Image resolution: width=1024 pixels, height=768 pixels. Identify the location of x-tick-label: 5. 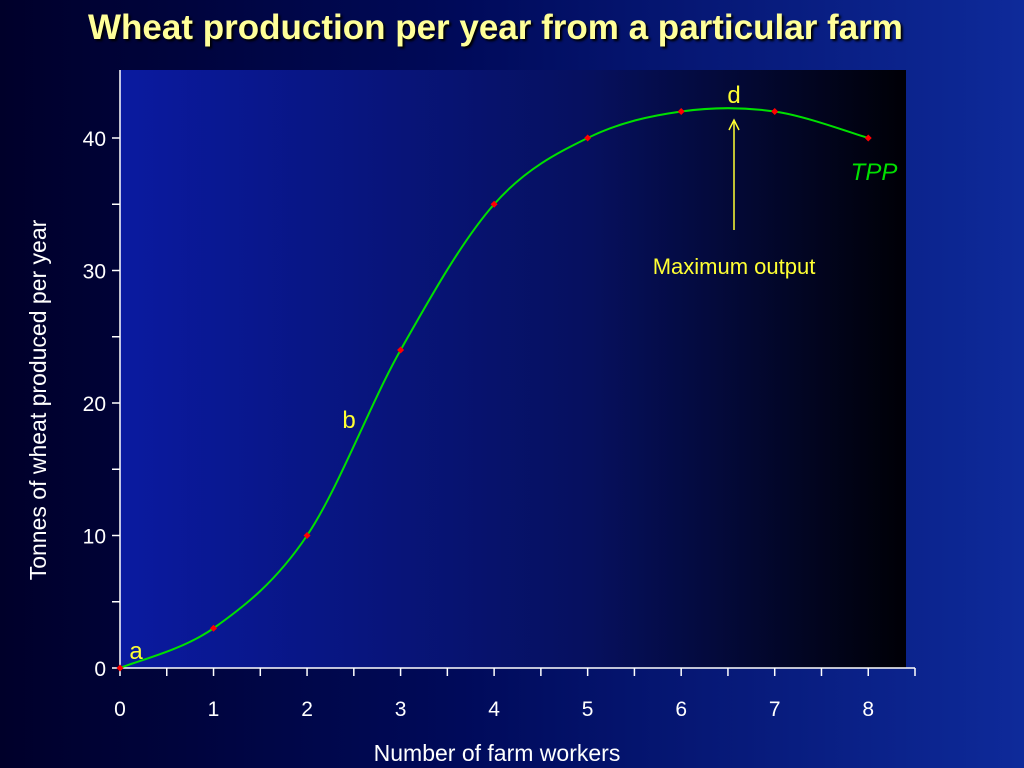
(588, 709).